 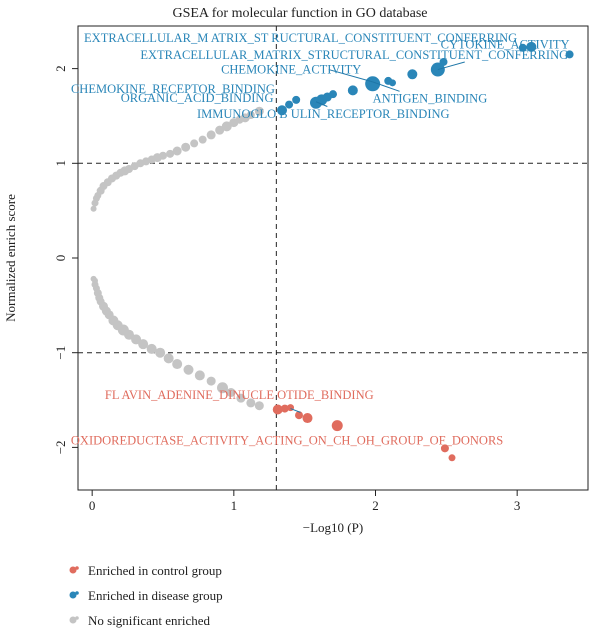 What do you see at coordinates (10, 258) in the screenshot?
I see `y-axis-label: Normalized enrich score` at bounding box center [10, 258].